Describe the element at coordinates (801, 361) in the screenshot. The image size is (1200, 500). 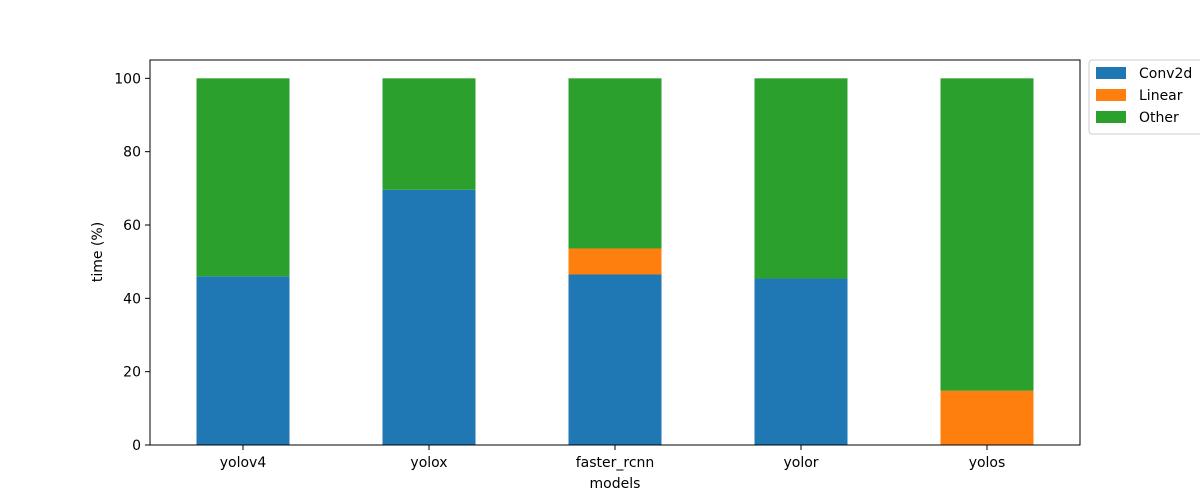
I see `bar-conv2d-yolor` at that location.